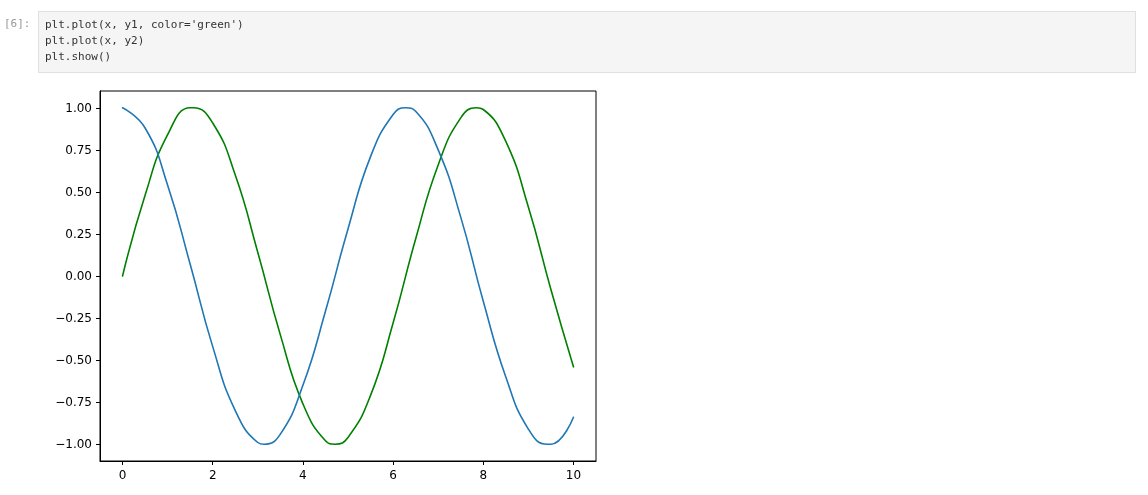 Image resolution: width=1148 pixels, height=495 pixels. What do you see at coordinates (78, 107) in the screenshot?
I see `y-tick-label: 1.00` at bounding box center [78, 107].